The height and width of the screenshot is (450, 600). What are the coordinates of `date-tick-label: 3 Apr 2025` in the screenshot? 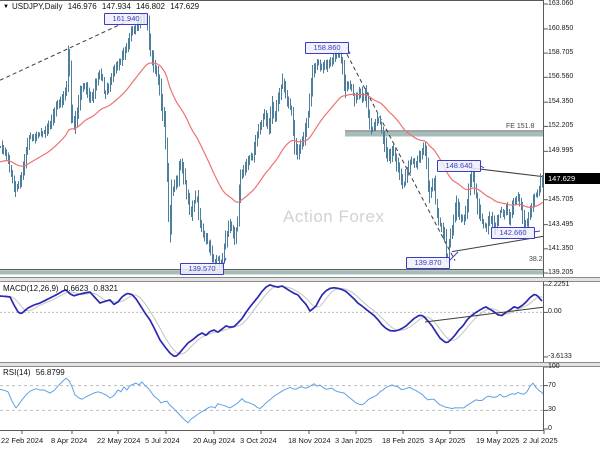 It's located at (447, 440).